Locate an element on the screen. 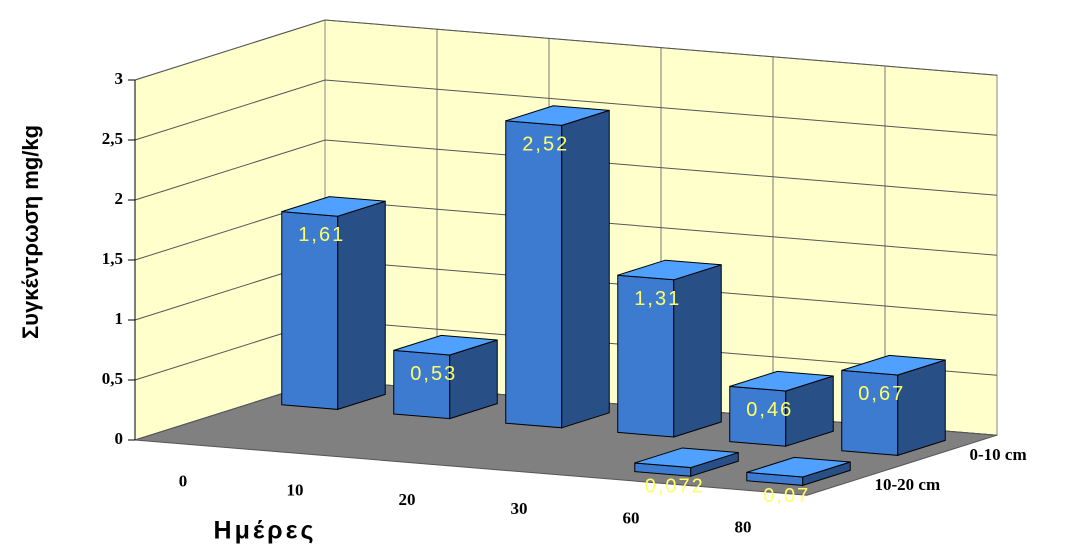  value-label: 0,46 is located at coordinates (769, 410).